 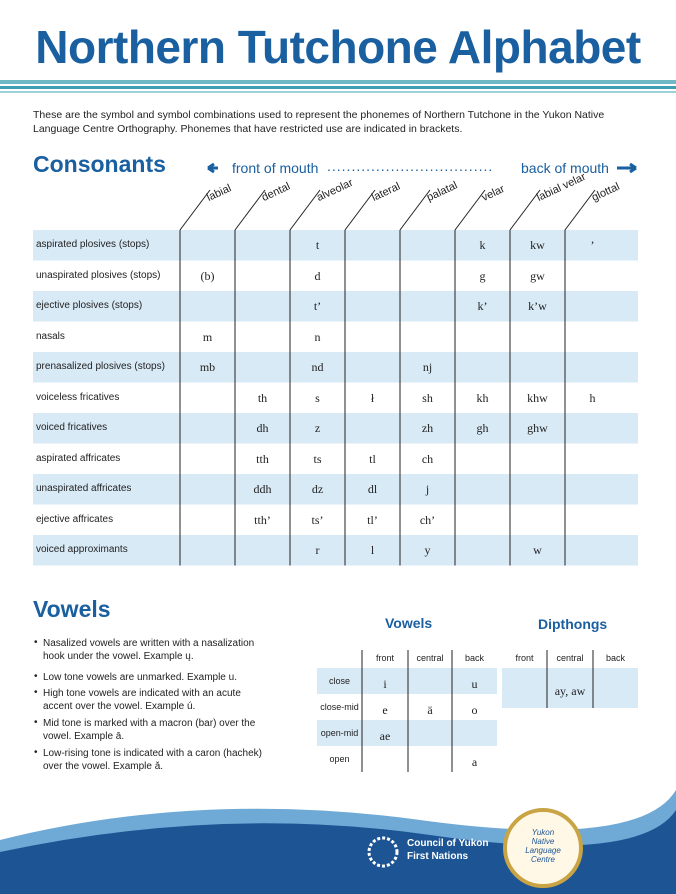 What do you see at coordinates (427, 397) in the screenshot?
I see `cell: sh` at bounding box center [427, 397].